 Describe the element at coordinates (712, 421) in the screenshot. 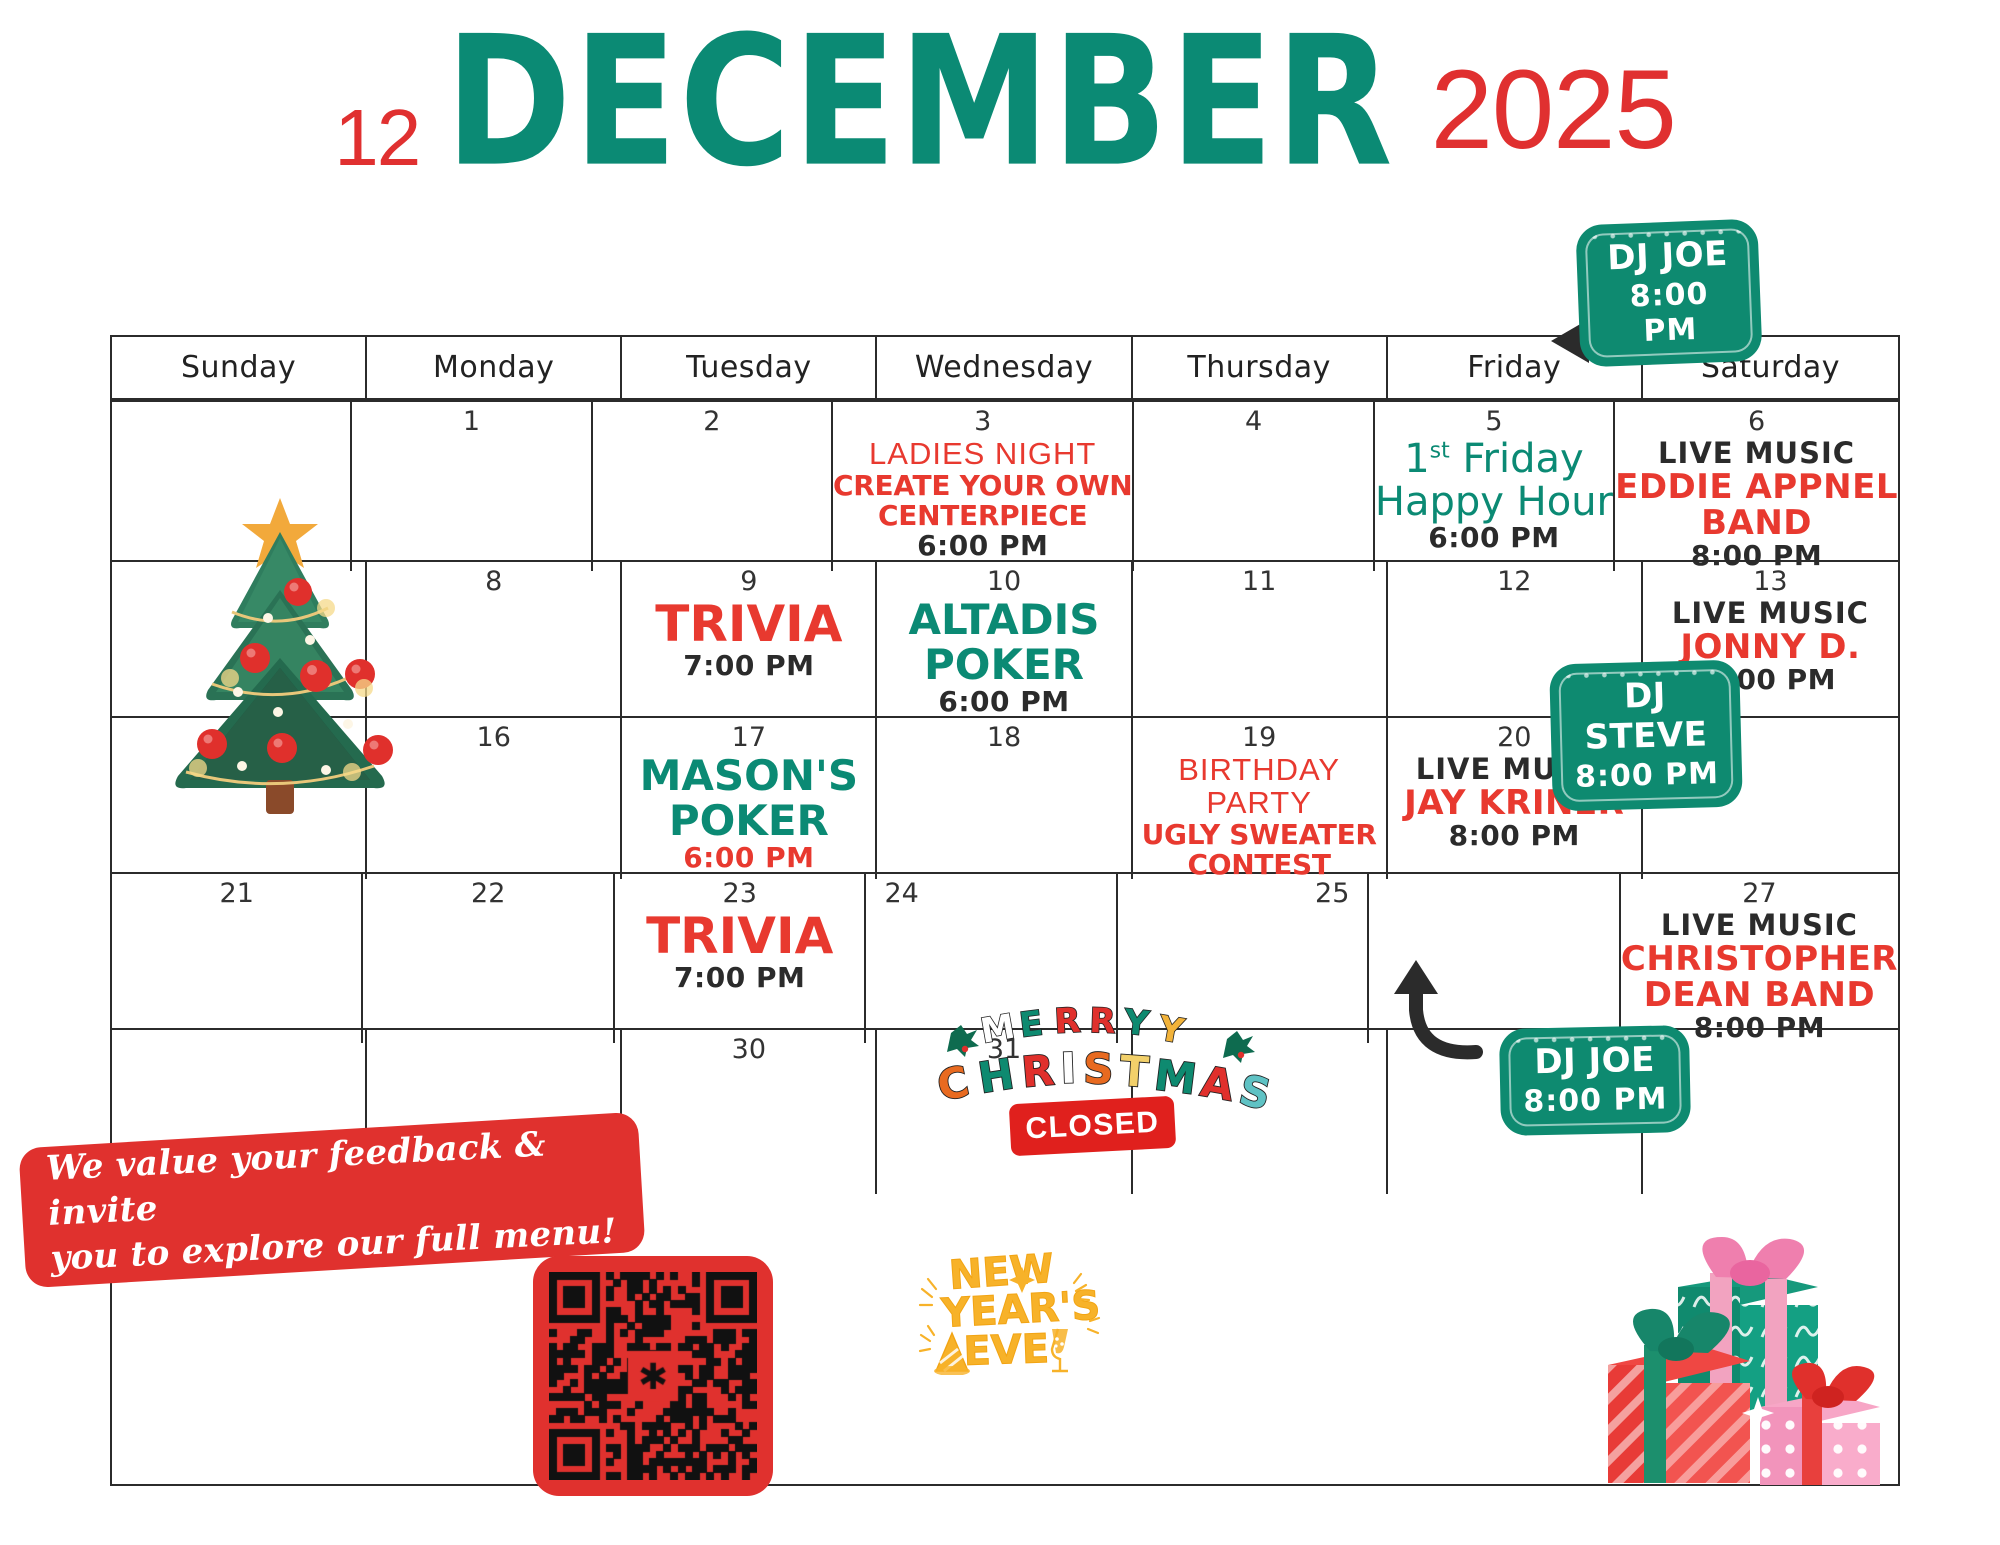

I see `day-number: 2` at that location.